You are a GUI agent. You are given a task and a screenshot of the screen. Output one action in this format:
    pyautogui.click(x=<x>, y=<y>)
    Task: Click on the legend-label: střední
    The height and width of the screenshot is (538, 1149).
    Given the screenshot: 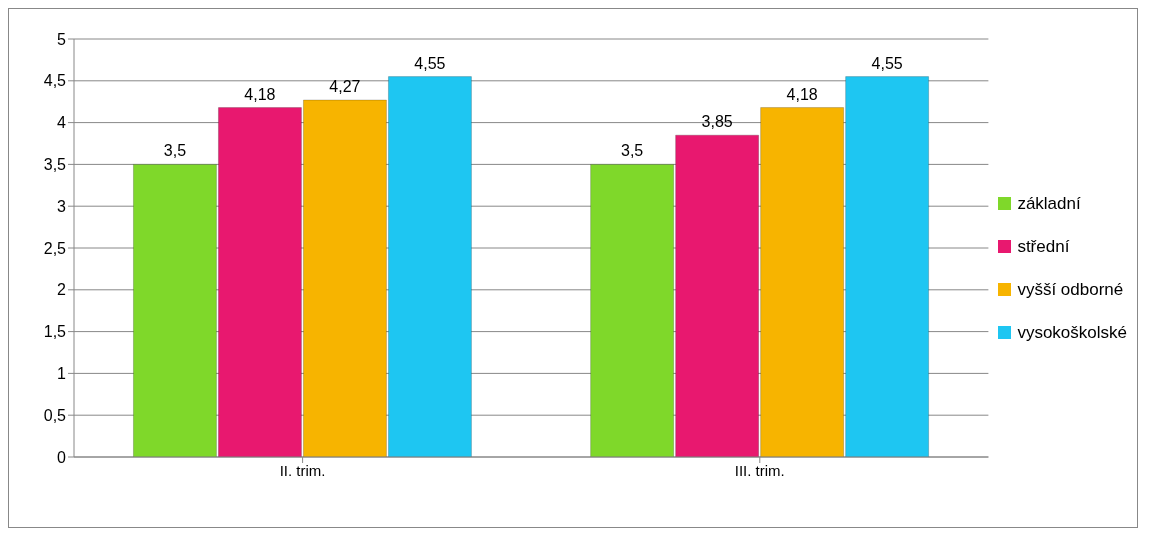 What is the action you would take?
    pyautogui.click(x=1043, y=246)
    